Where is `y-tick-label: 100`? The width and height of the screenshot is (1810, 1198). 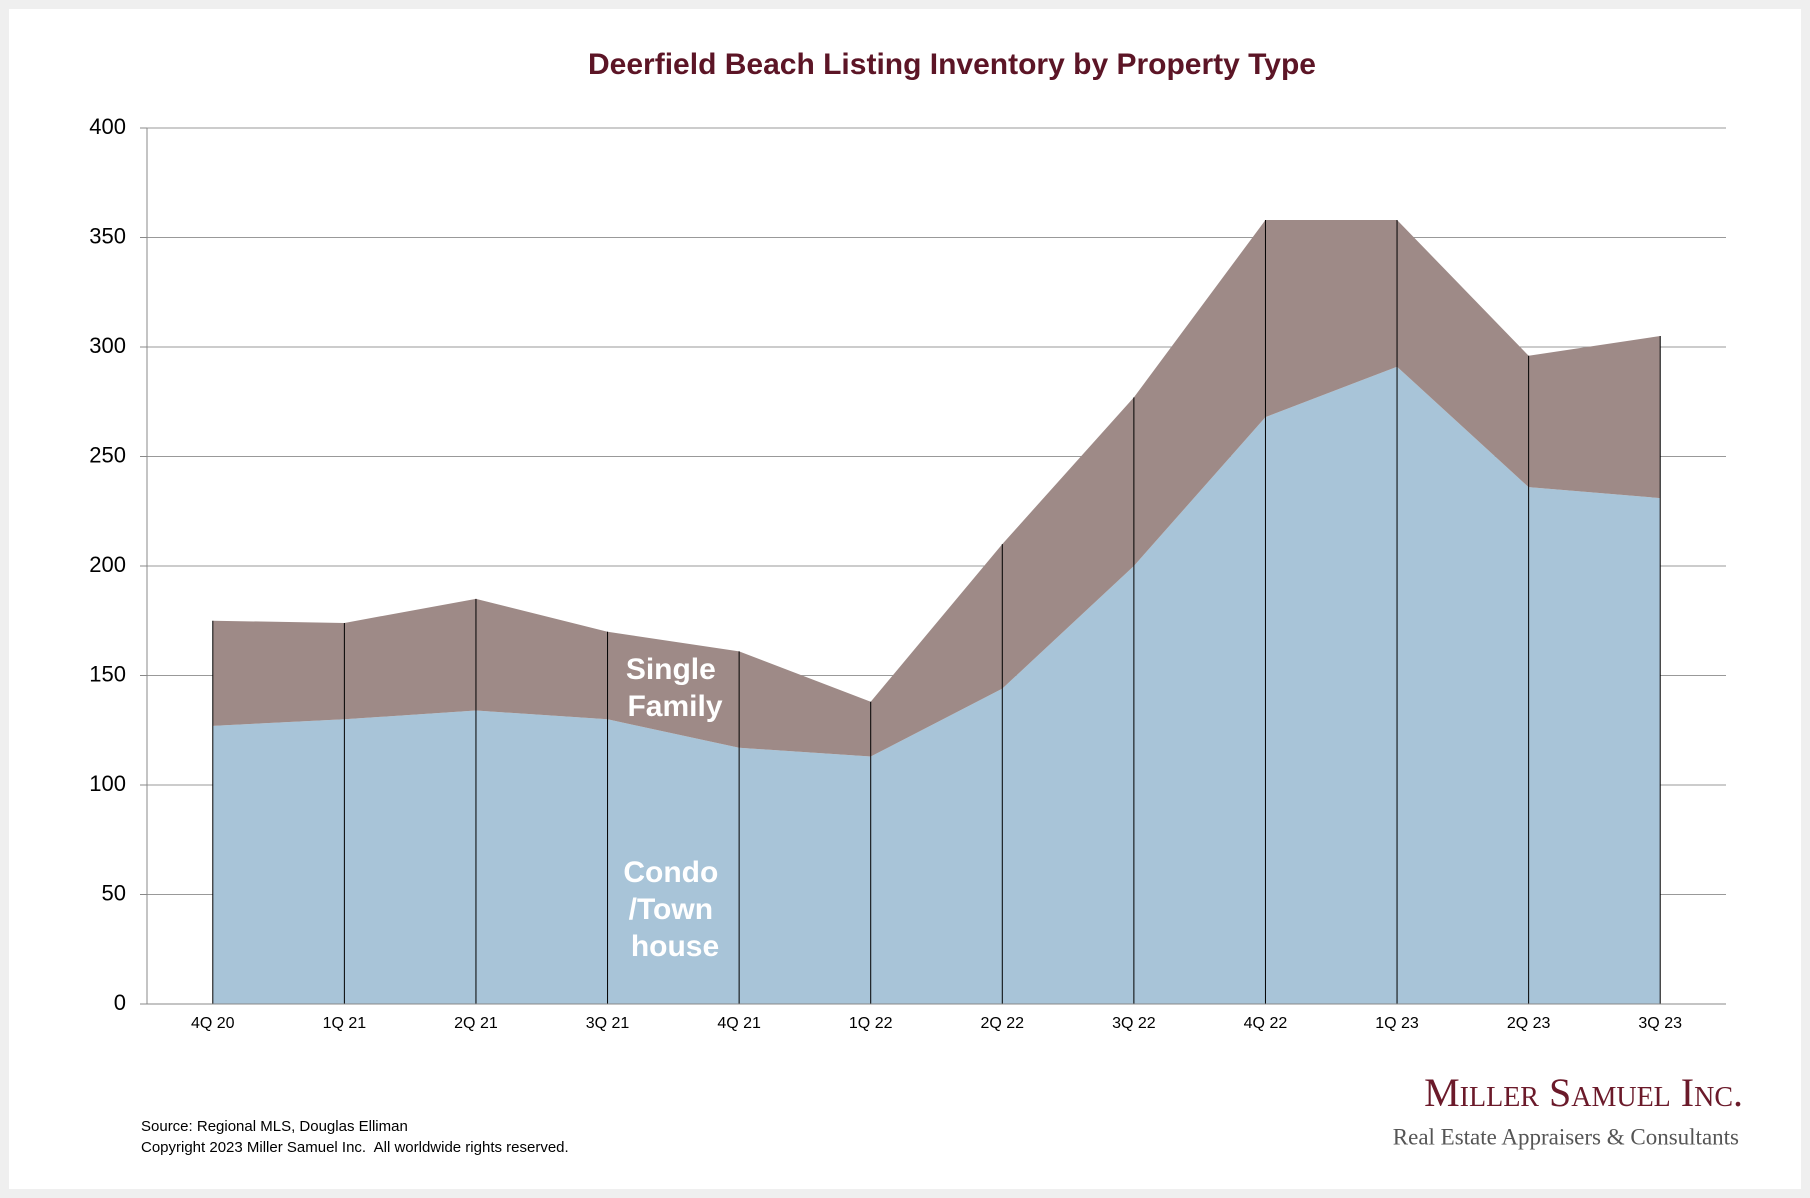 y-tick-label: 100 is located at coordinates (107, 783).